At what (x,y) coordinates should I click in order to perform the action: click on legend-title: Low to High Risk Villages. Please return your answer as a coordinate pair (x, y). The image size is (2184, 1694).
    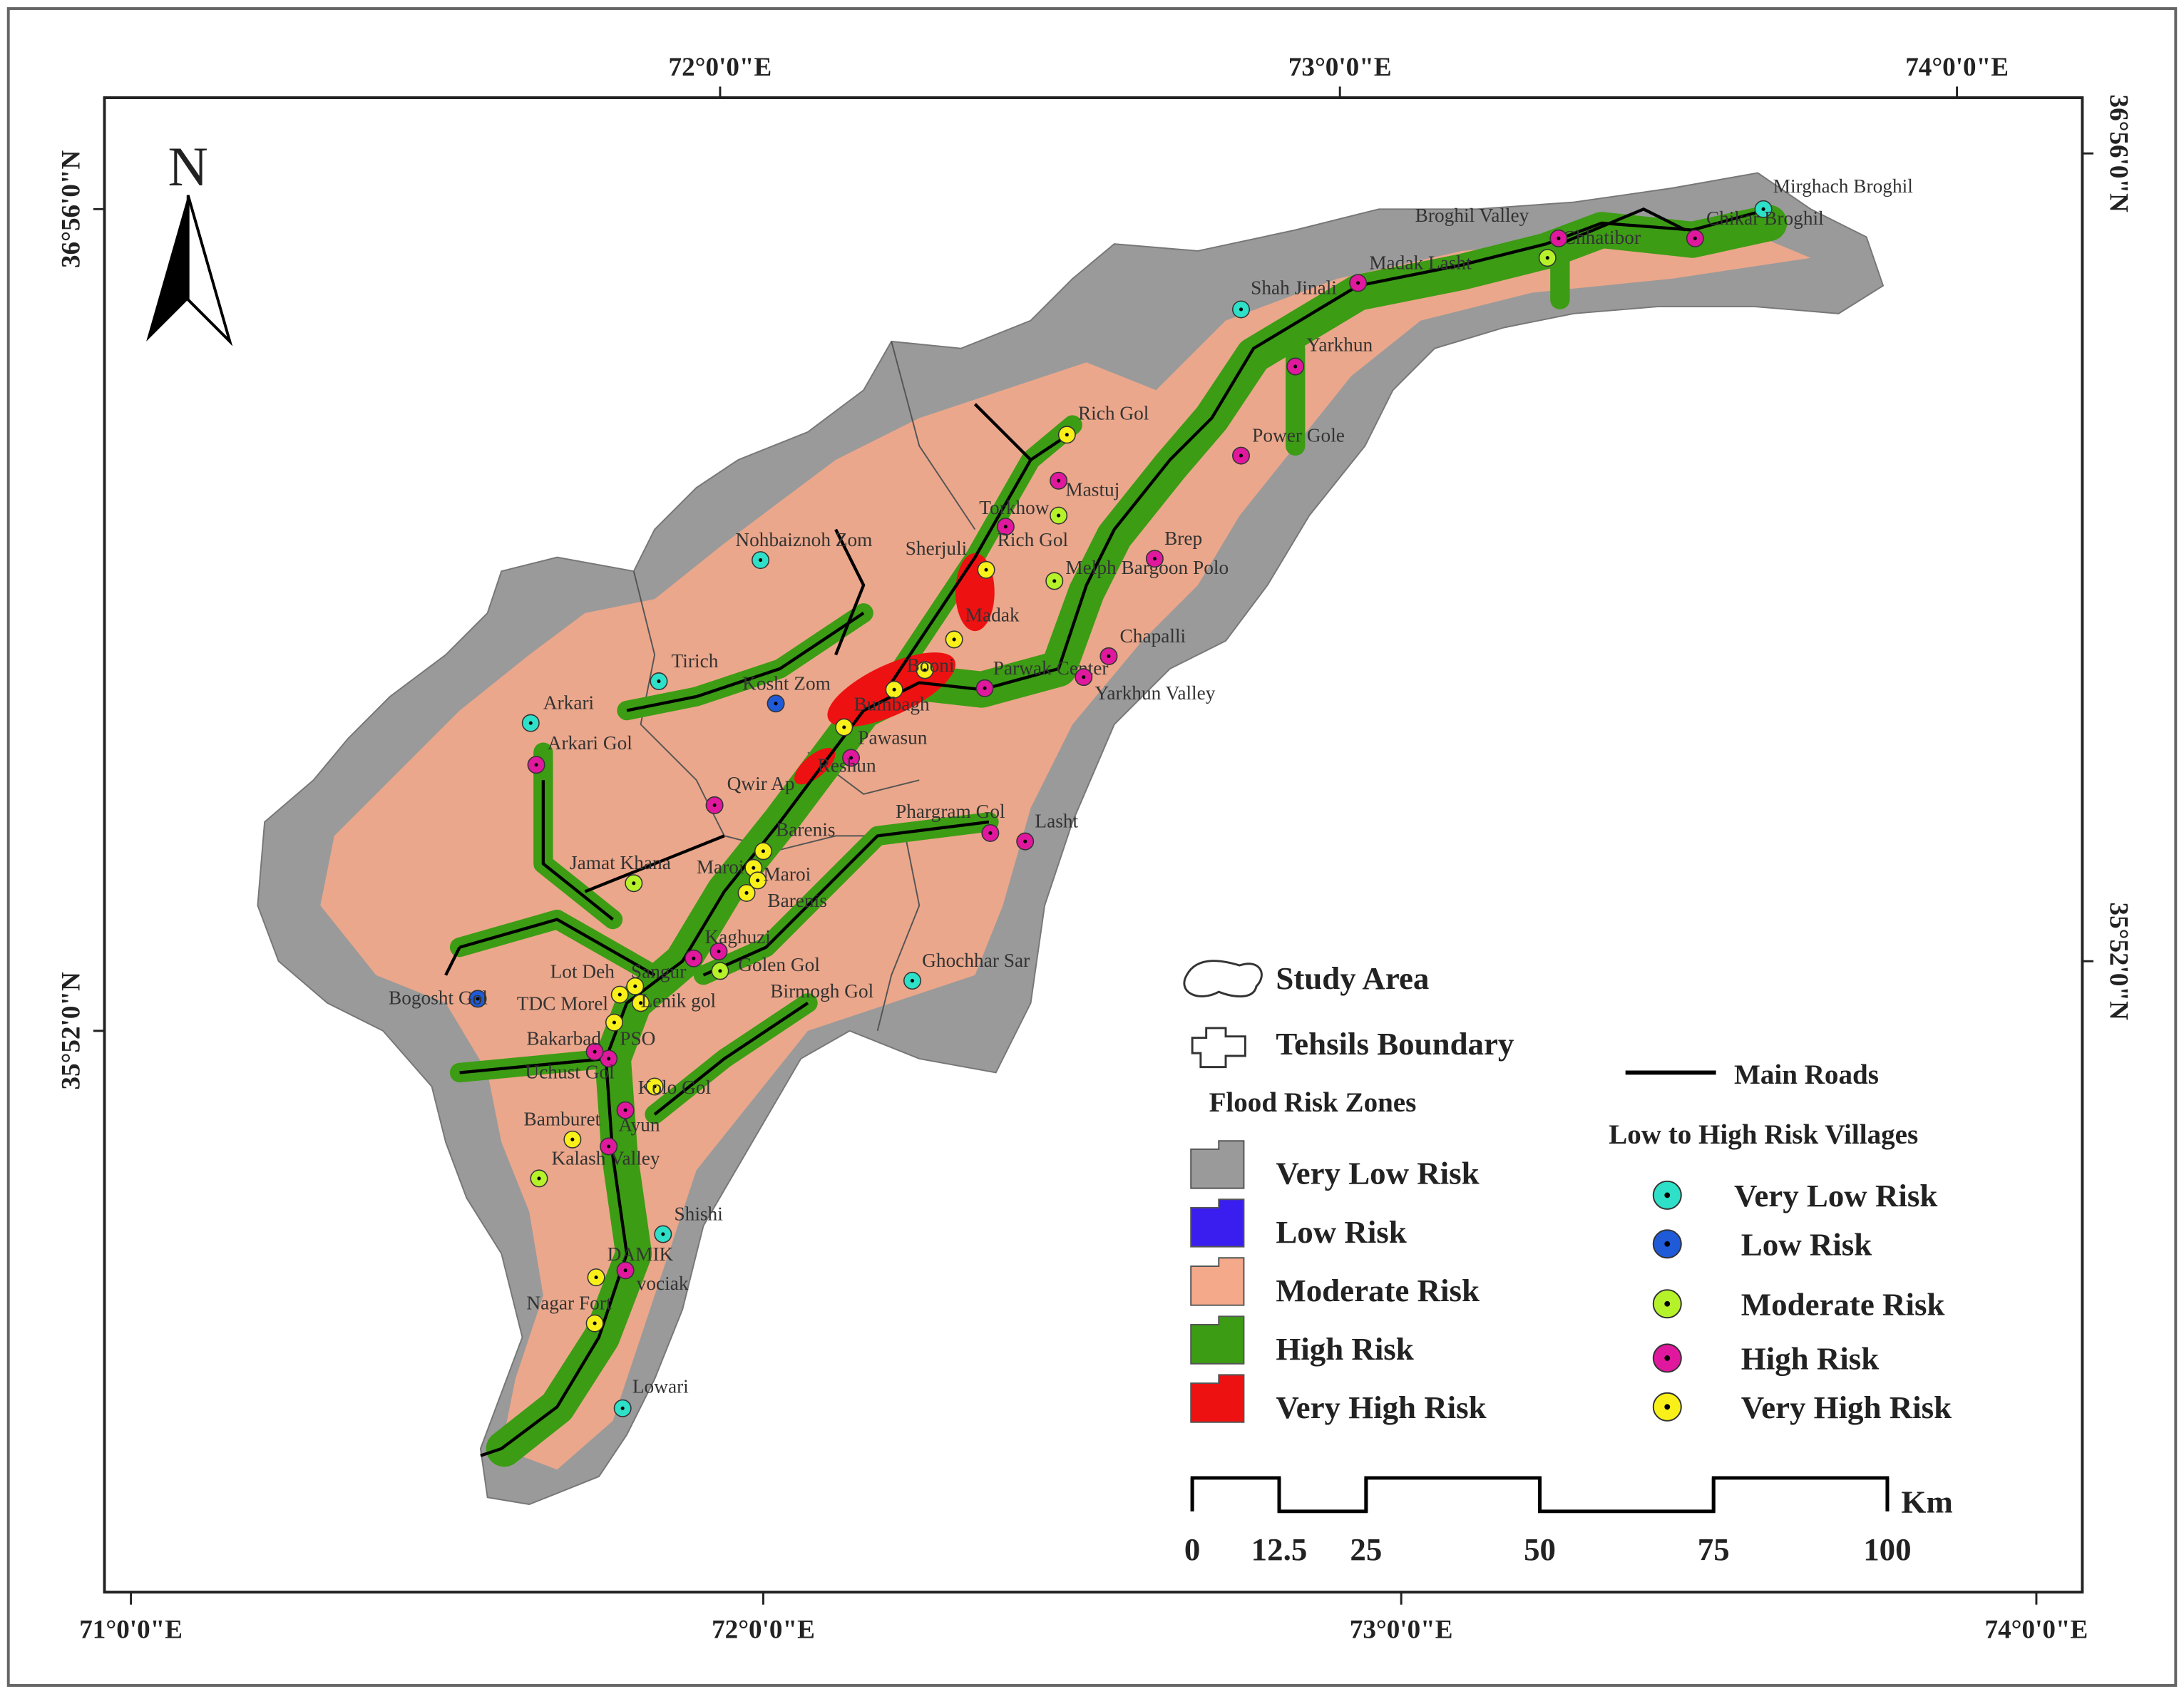
    Looking at the image, I should click on (1763, 1134).